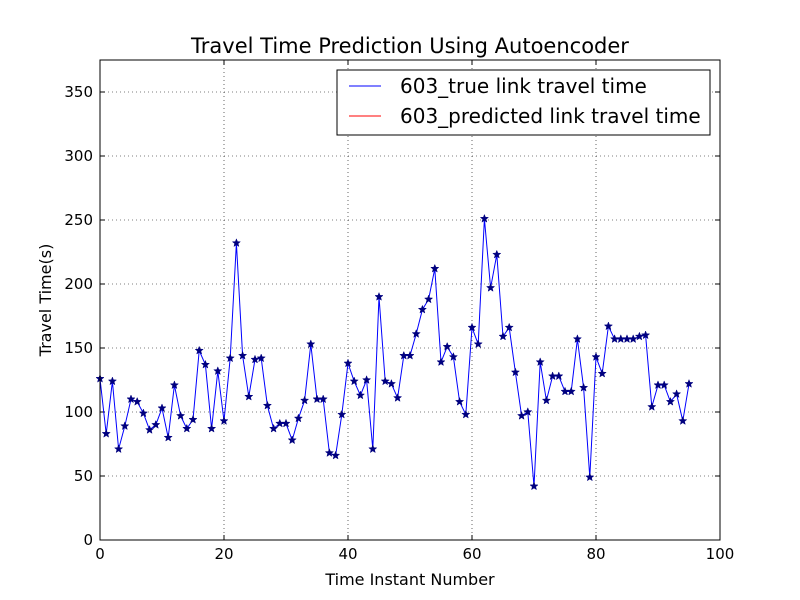  Describe the element at coordinates (78, 156) in the screenshot. I see `y-tick-label: 300` at that location.